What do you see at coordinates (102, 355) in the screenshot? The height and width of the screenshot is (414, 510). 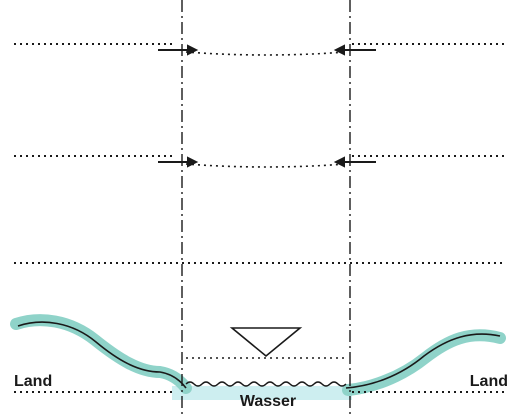 I see `left-bank-line` at bounding box center [102, 355].